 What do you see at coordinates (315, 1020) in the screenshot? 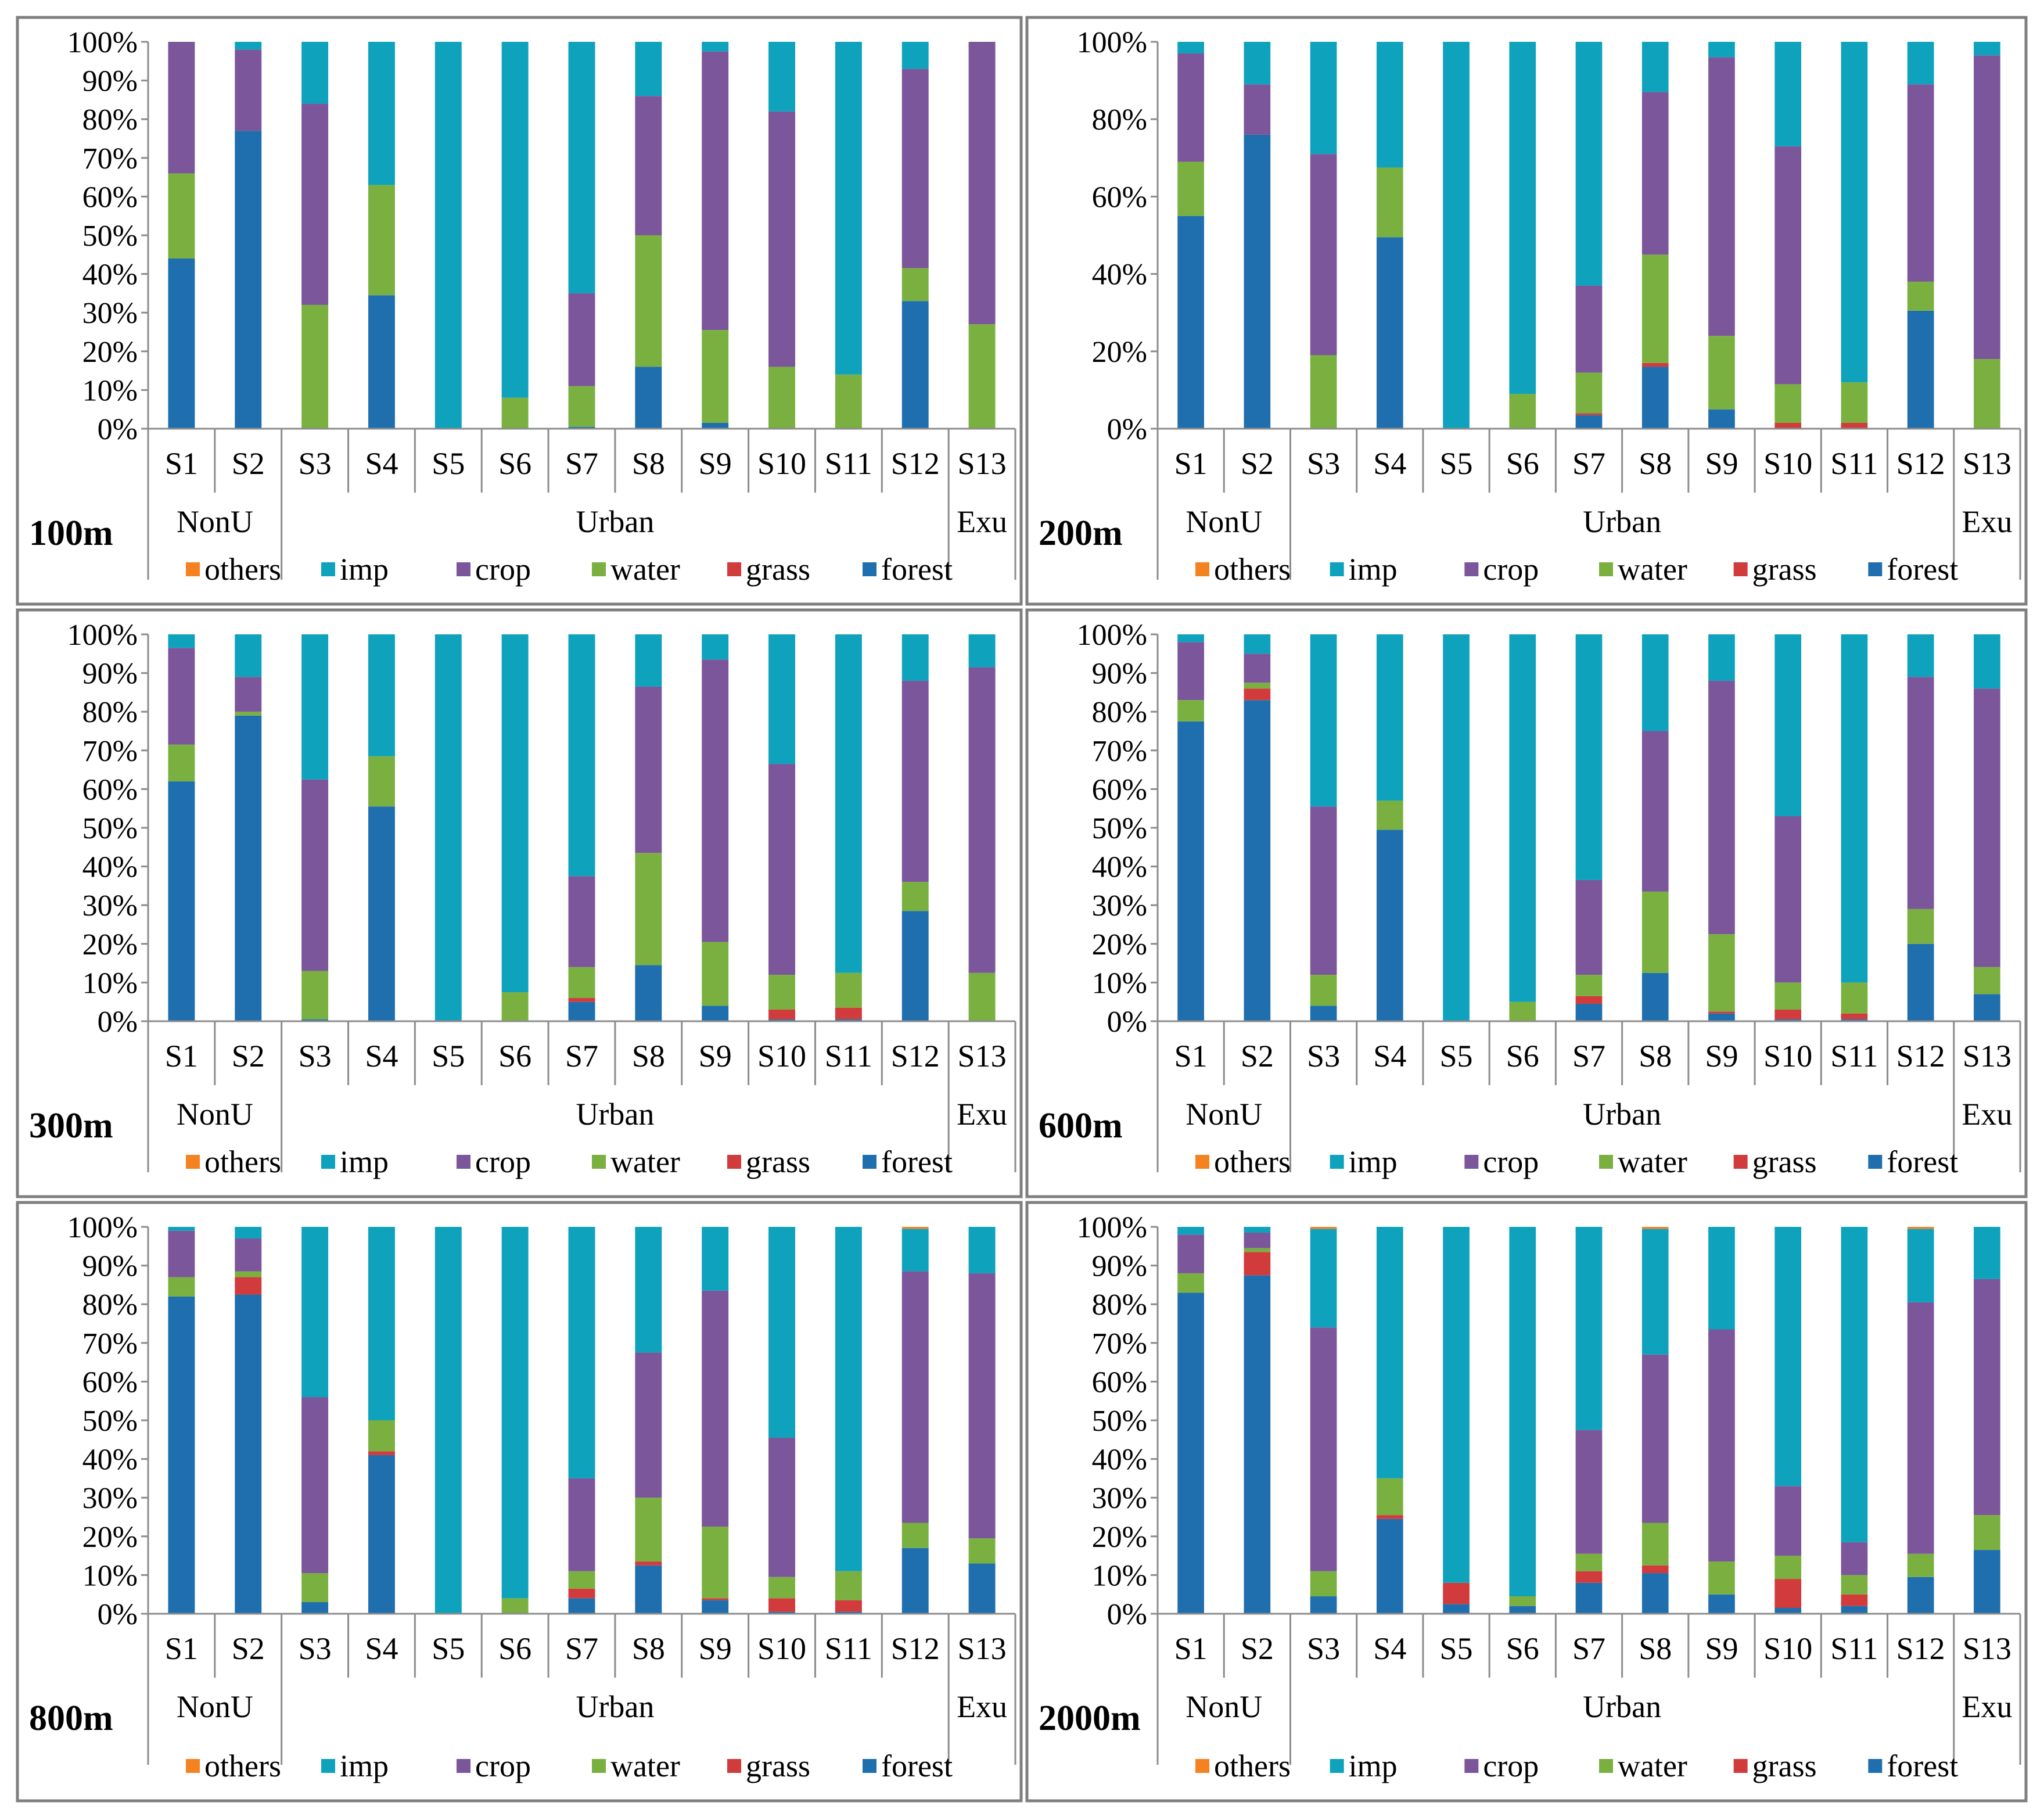
I see `bar-S3-forest` at bounding box center [315, 1020].